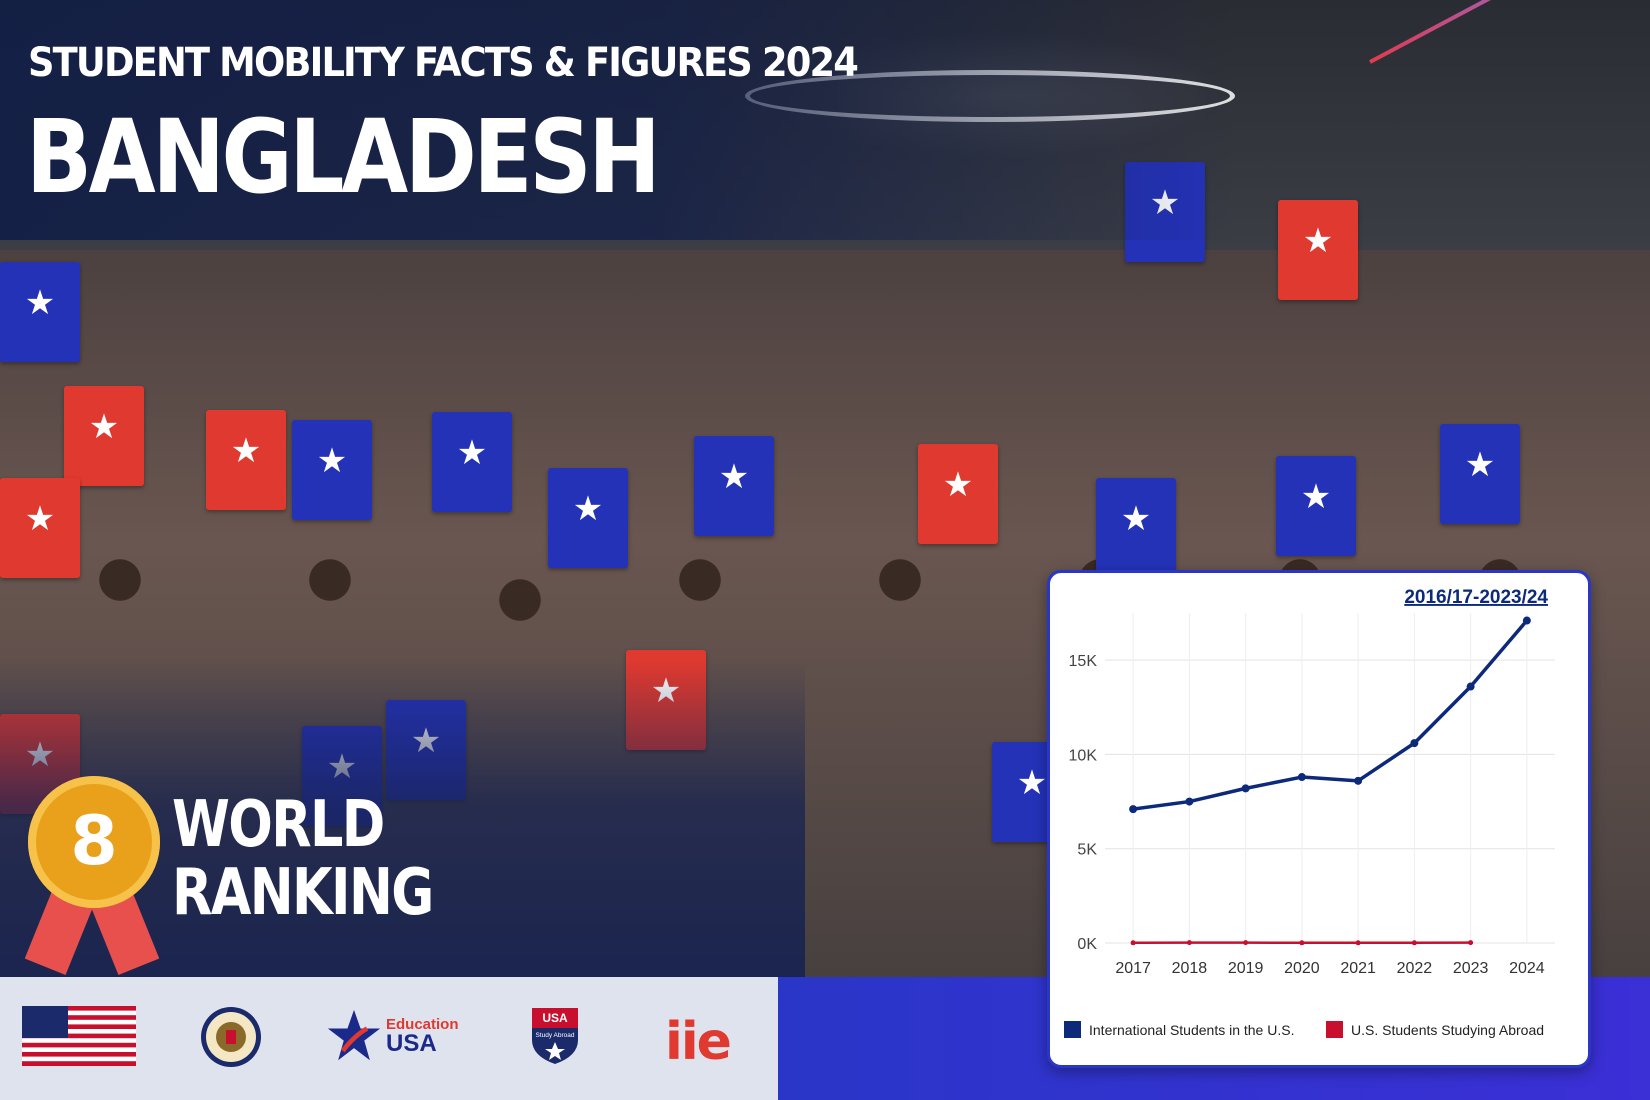 The width and height of the screenshot is (1650, 1100). What do you see at coordinates (1083, 755) in the screenshot?
I see `y-tick-label: 10K` at bounding box center [1083, 755].